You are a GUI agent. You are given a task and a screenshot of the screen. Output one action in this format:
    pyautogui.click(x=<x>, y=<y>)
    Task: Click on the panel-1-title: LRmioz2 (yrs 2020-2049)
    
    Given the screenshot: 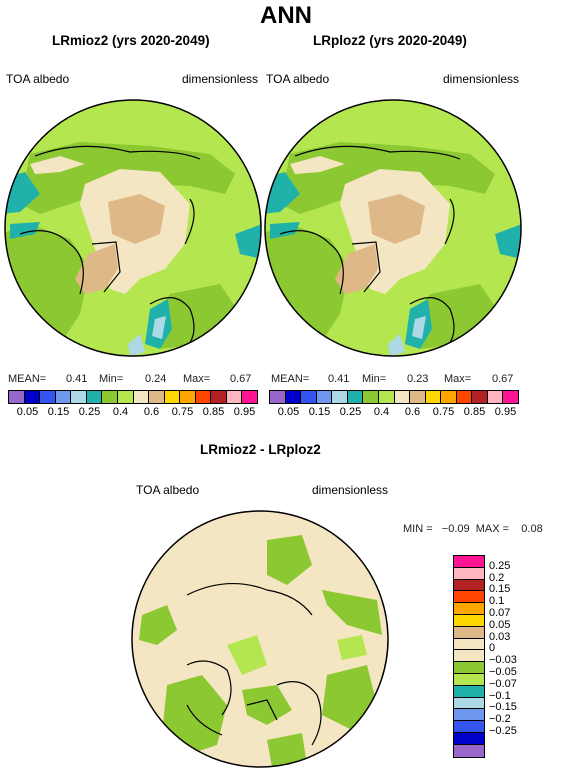 What is the action you would take?
    pyautogui.click(x=131, y=40)
    